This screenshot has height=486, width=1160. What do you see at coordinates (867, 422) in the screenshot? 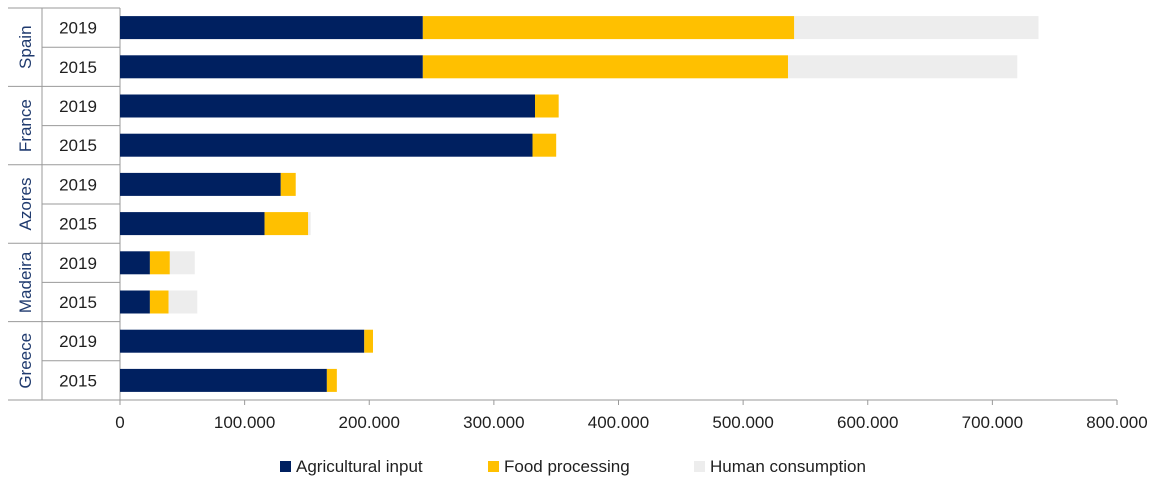
I see `x-tick-label: 600.000` at bounding box center [867, 422].